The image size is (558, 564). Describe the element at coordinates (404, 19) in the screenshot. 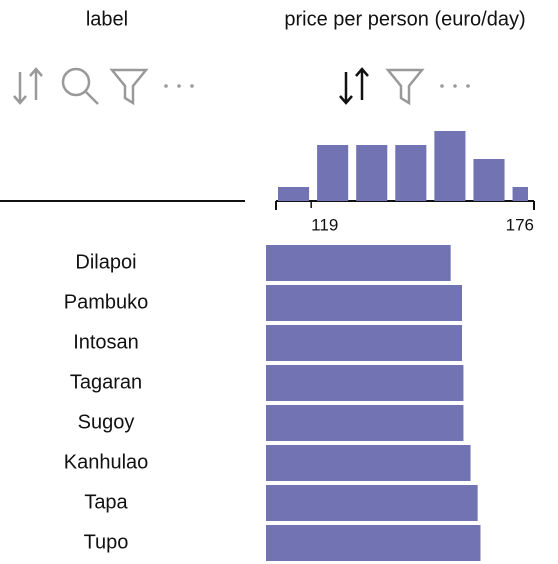

I see `column-header: price per person (euro/day)` at that location.